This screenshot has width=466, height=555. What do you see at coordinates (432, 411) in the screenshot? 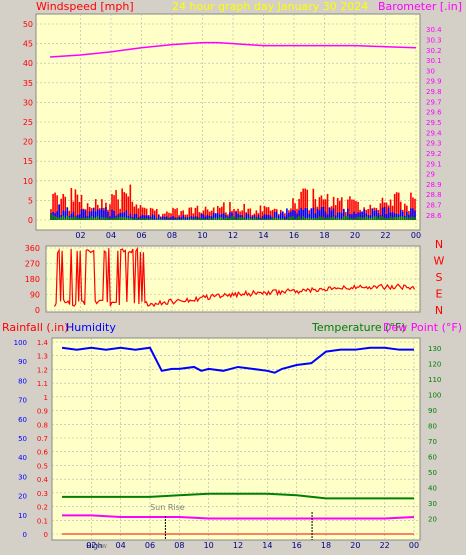
I see `temperature-tick-label: 90` at bounding box center [432, 411].